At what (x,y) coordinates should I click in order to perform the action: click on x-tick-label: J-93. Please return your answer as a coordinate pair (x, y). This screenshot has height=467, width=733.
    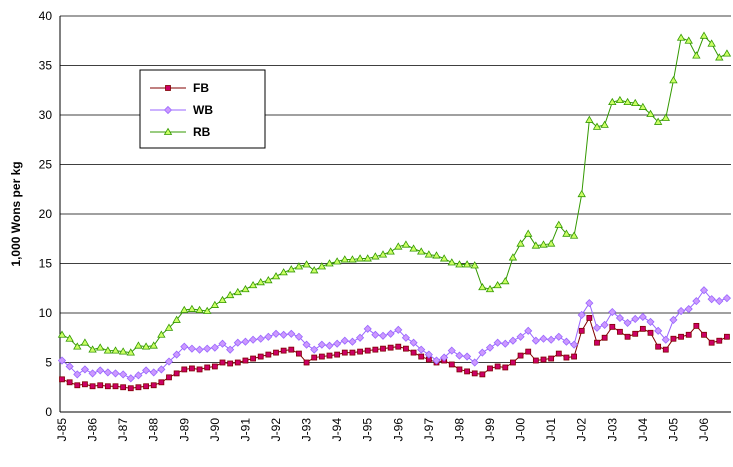
    Looking at the image, I should click on (307, 430).